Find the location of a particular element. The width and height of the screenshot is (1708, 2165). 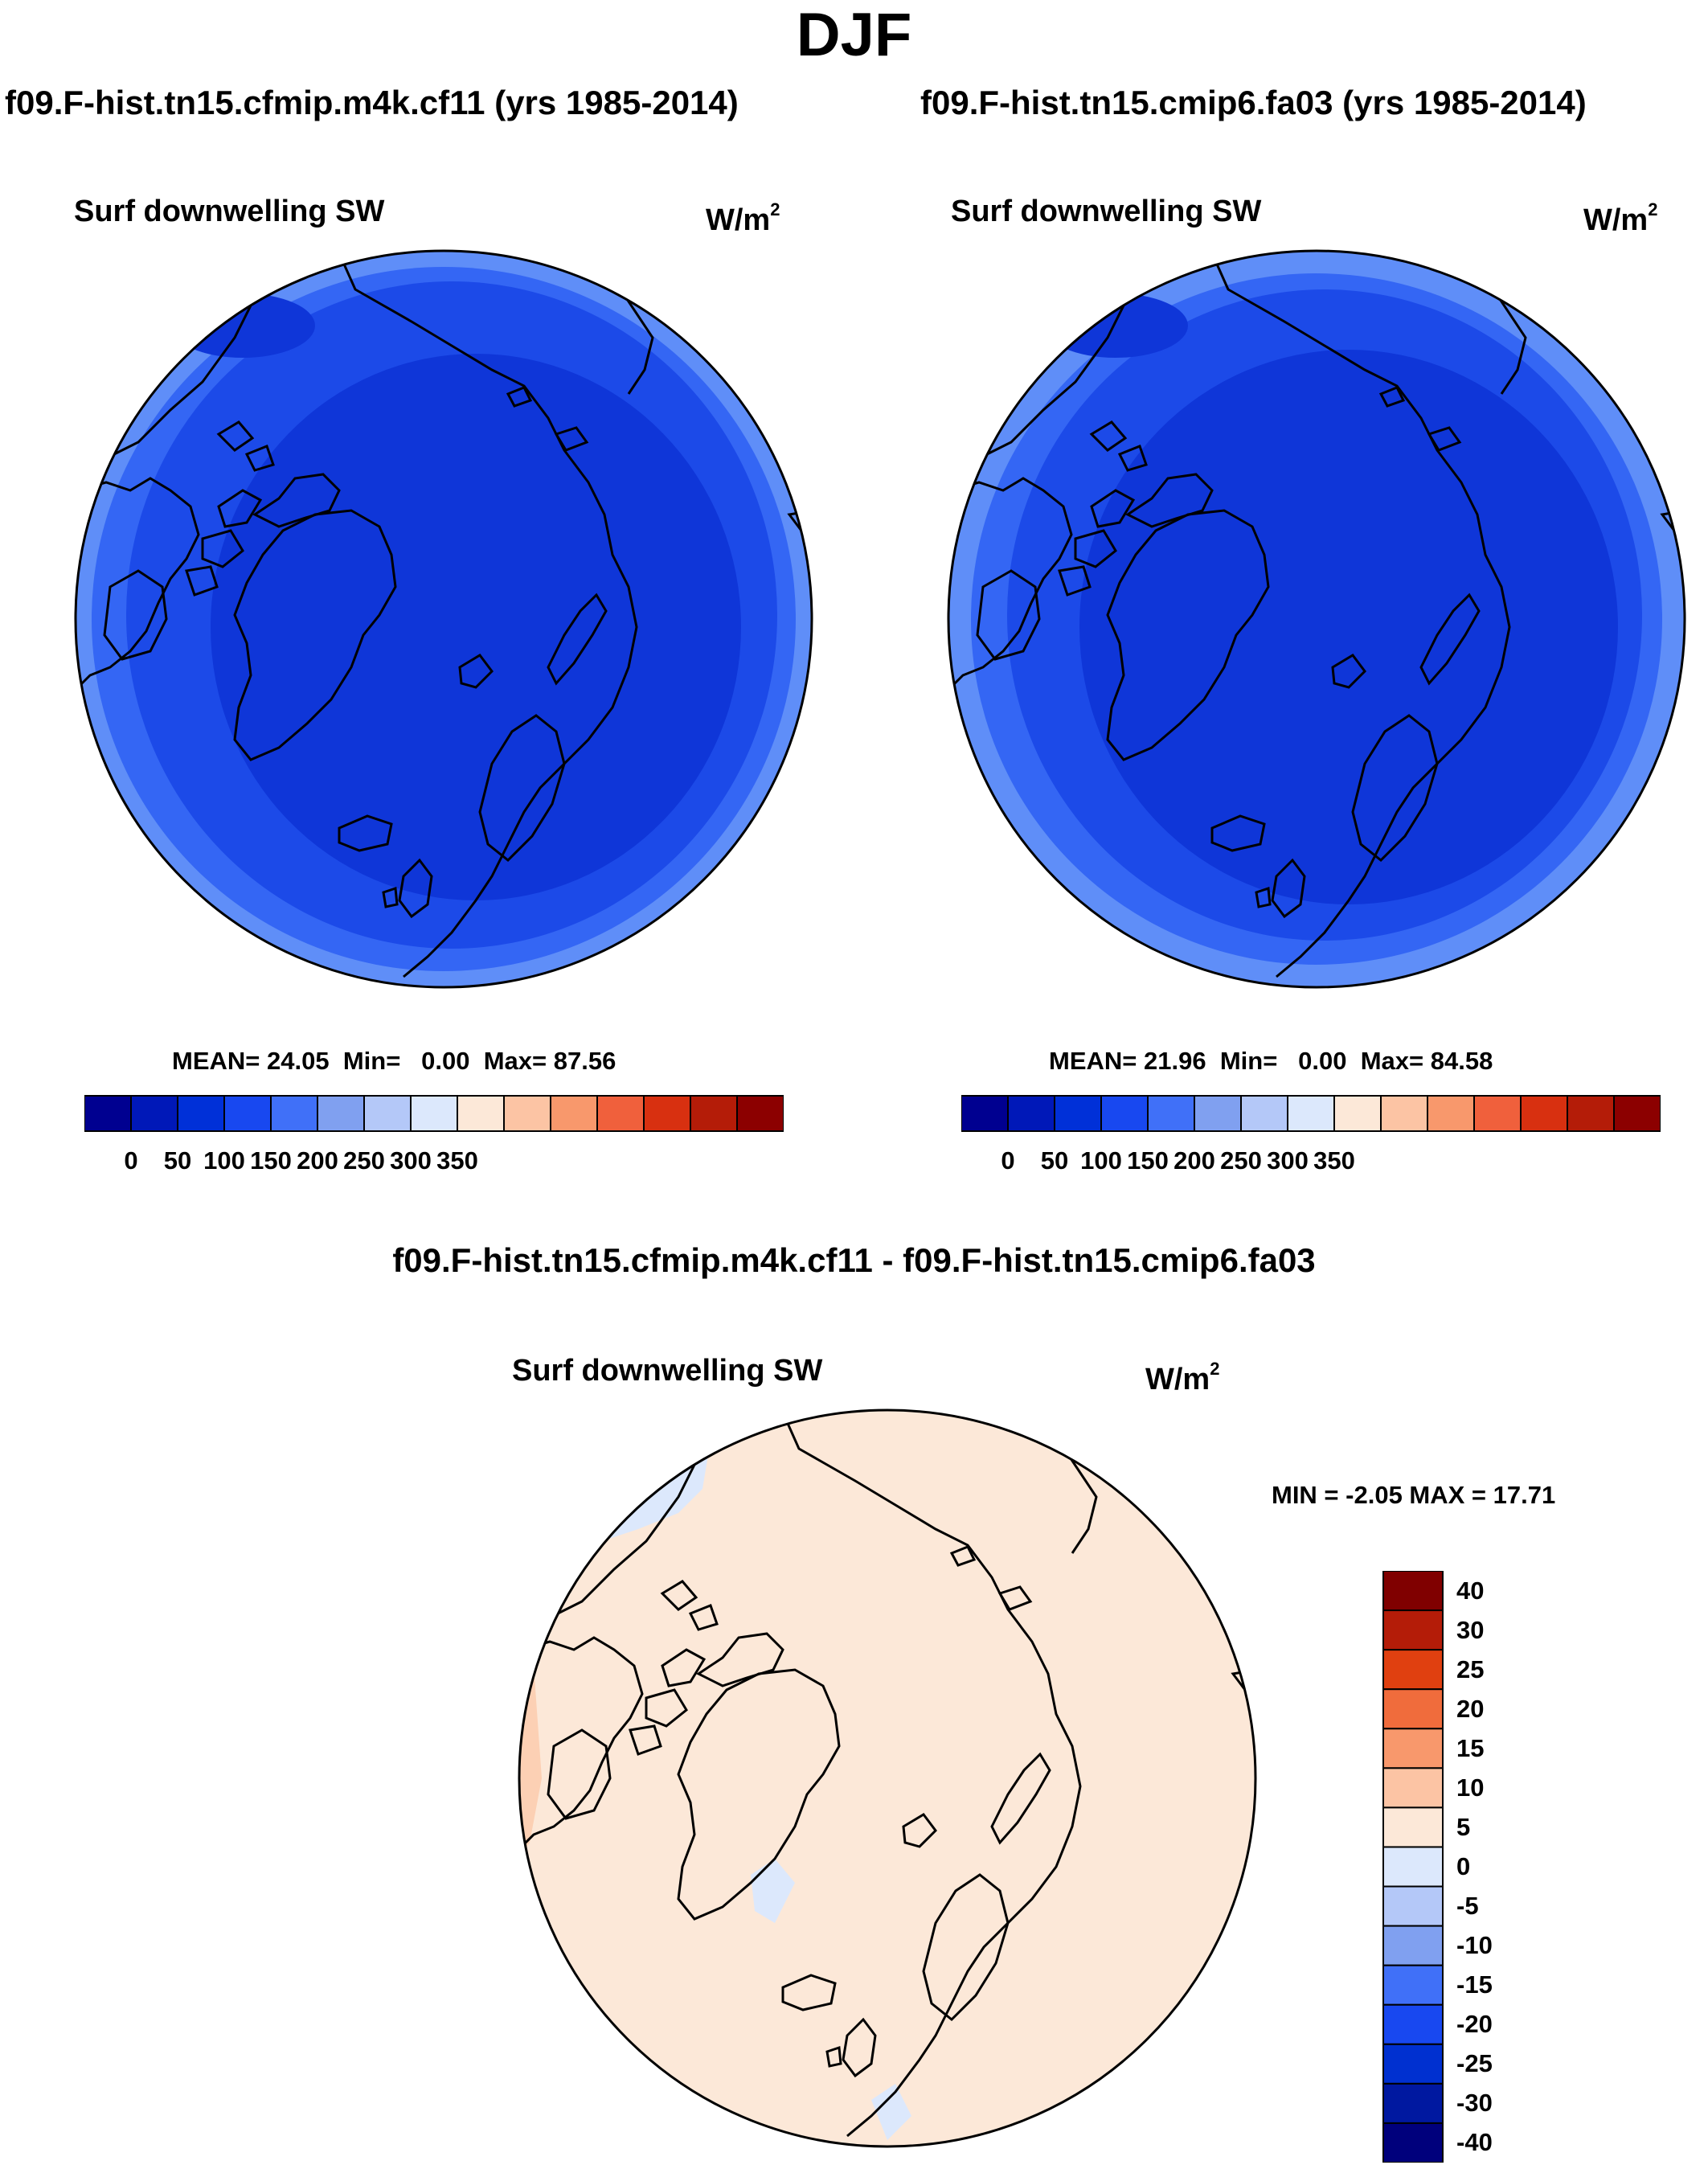

panel-right-map is located at coordinates (1316, 619).